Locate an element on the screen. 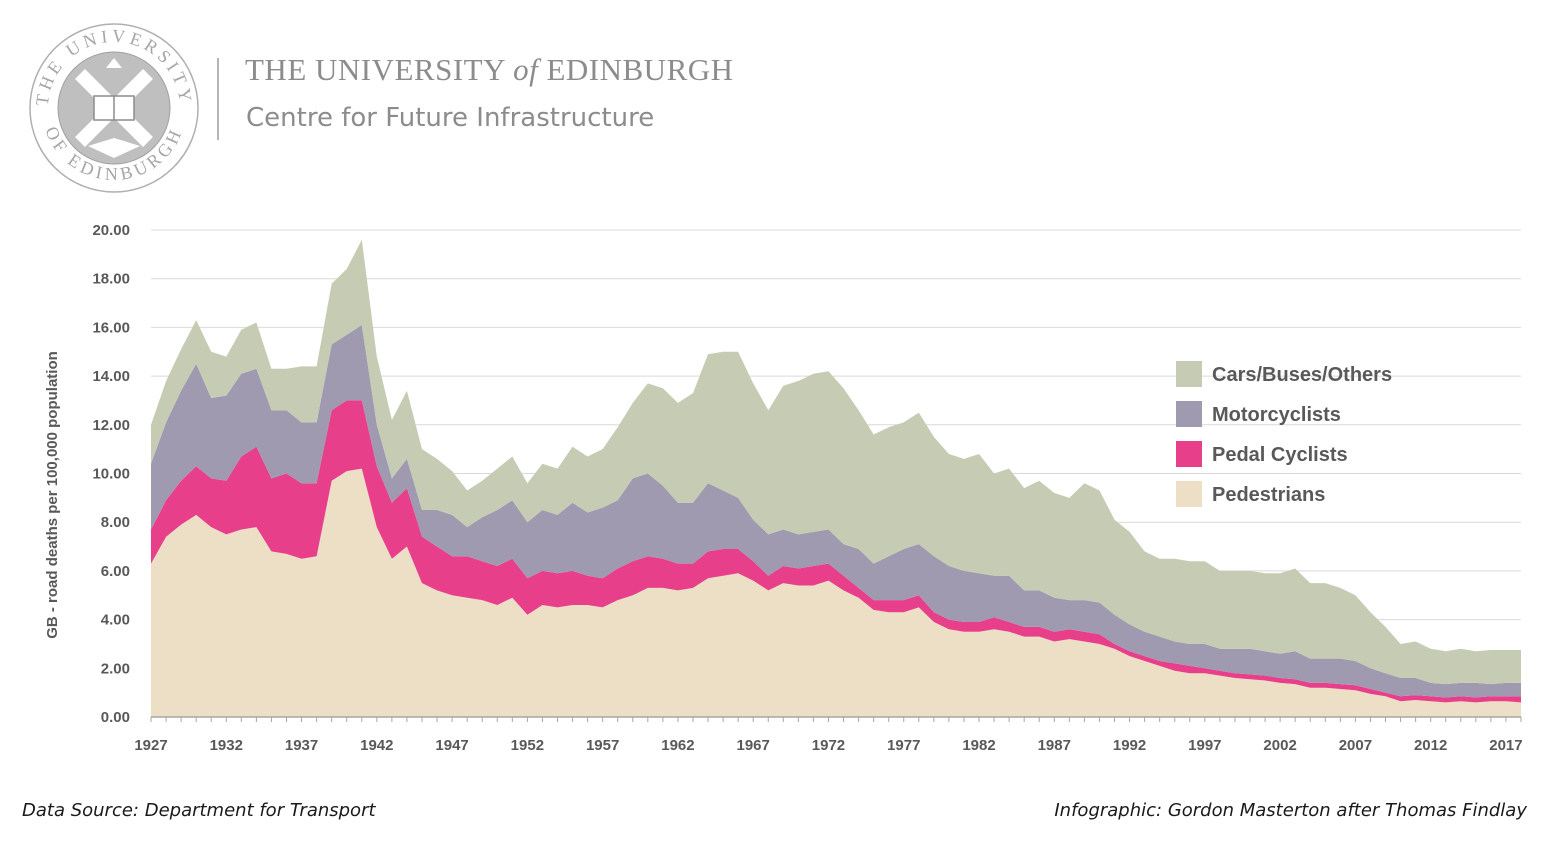 The width and height of the screenshot is (1543, 844). y-tick-label: 16.00 is located at coordinates (111, 327).